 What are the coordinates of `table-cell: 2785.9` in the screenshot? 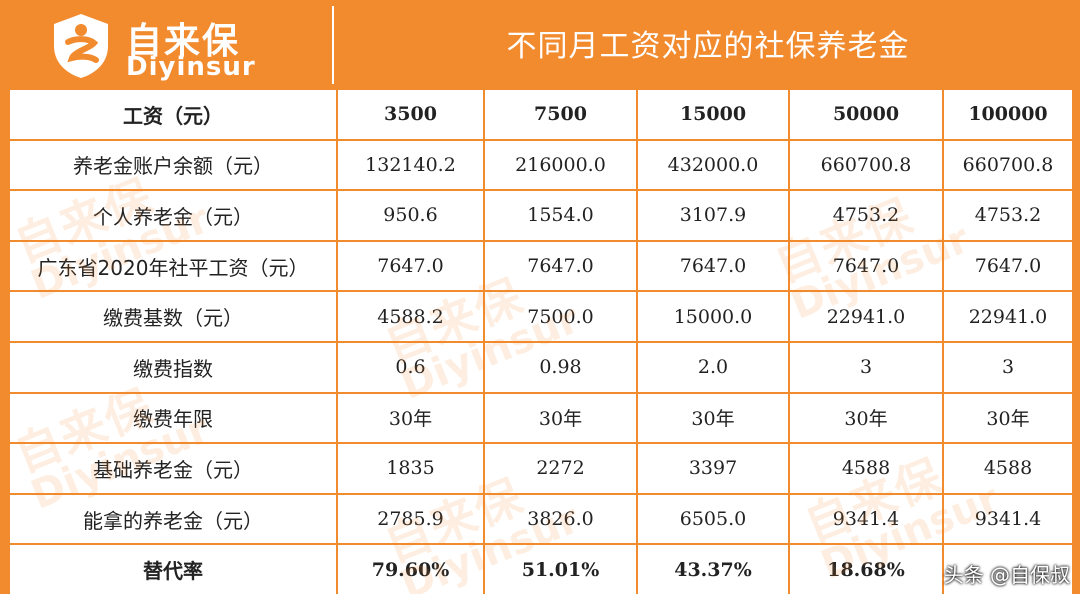 It's located at (410, 519).